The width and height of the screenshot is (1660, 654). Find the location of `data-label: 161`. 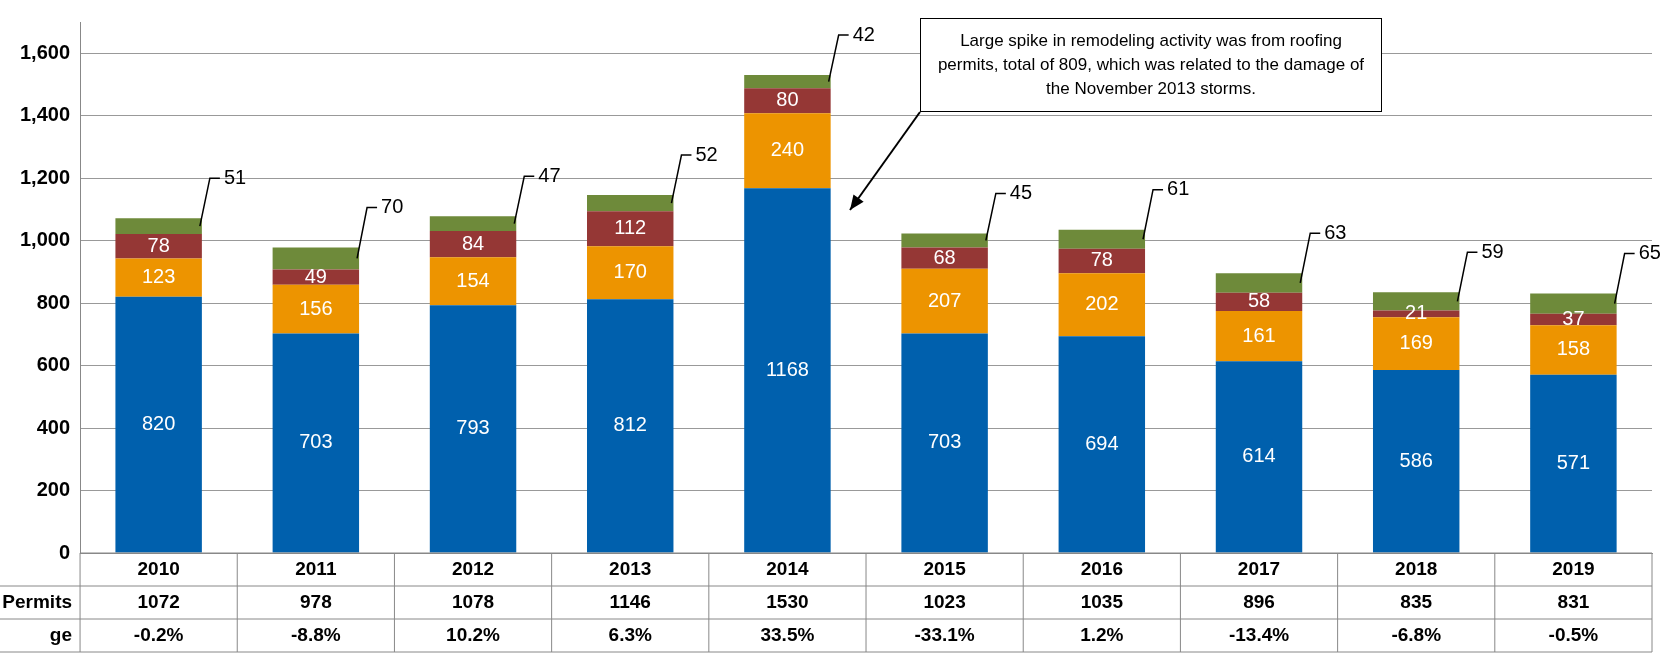

data-label: 161 is located at coordinates (1259, 334).